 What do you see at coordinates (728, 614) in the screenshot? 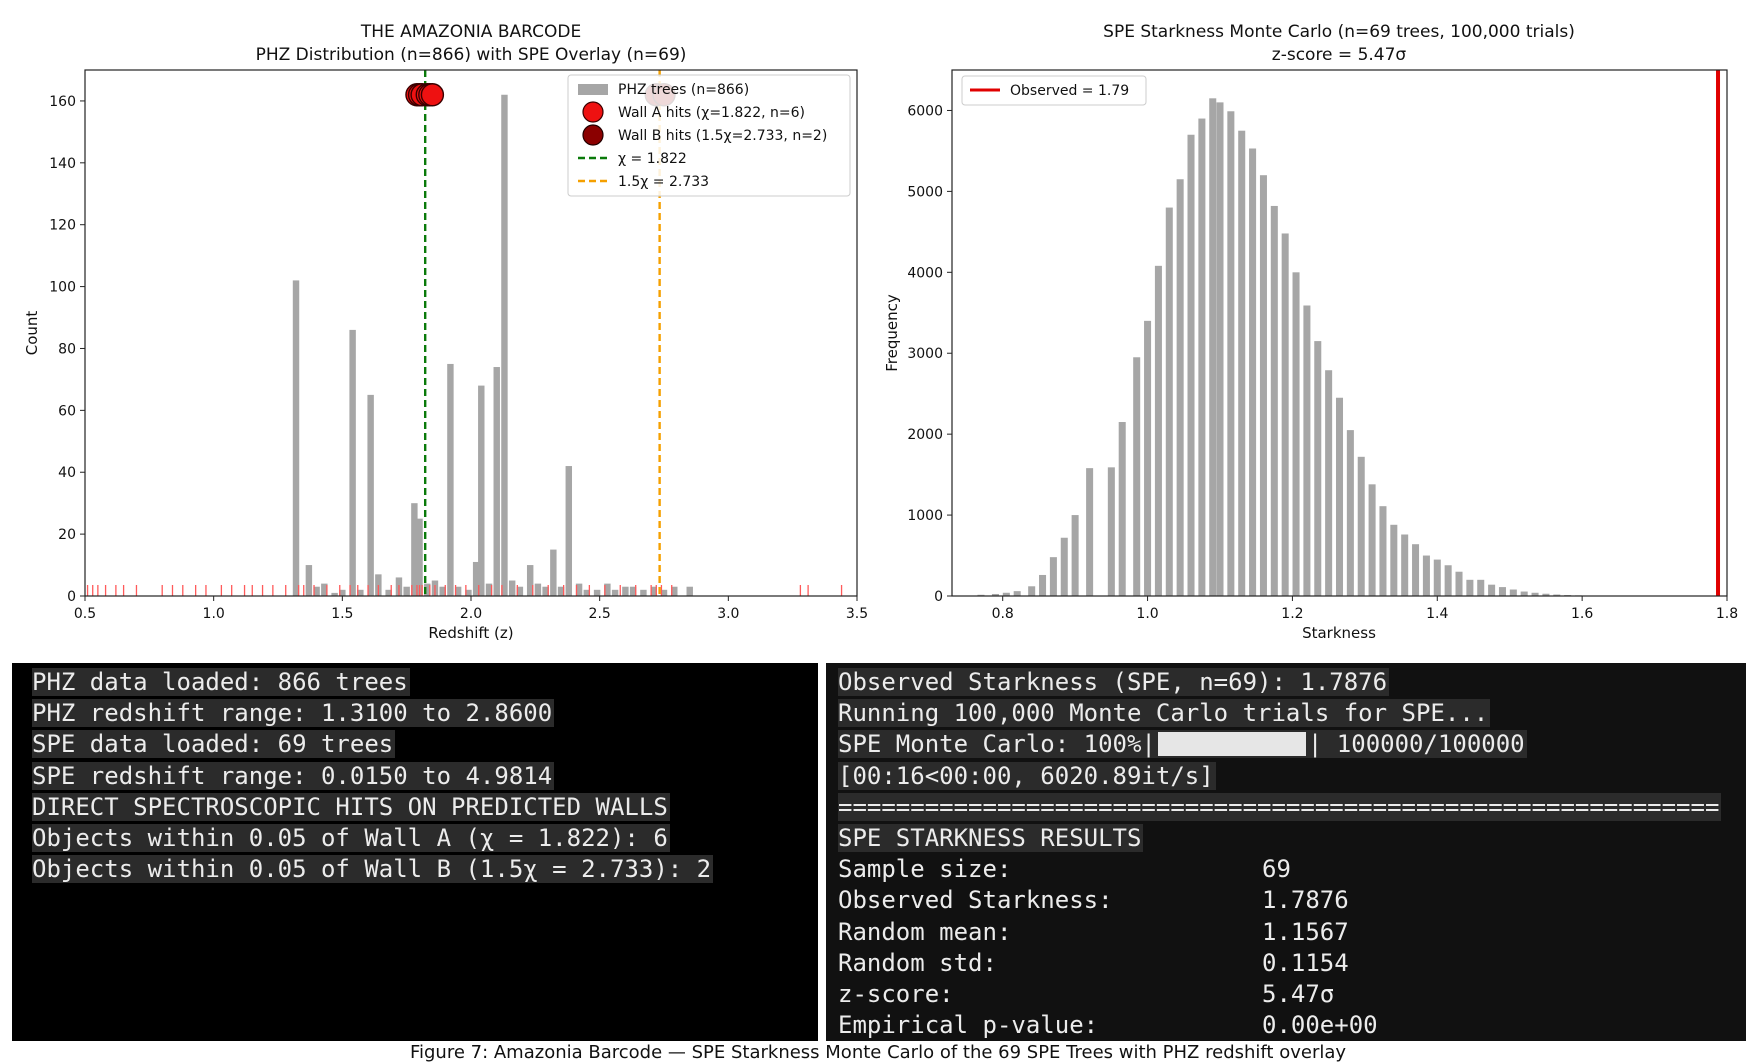
I see `x-tick-label: 3.0` at bounding box center [728, 614].